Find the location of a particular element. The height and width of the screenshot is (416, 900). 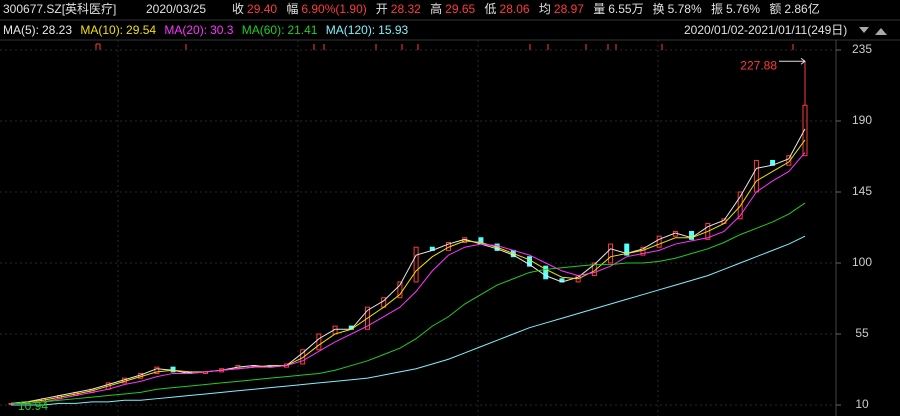

min-label: 10.94 is located at coordinates (33, 406).